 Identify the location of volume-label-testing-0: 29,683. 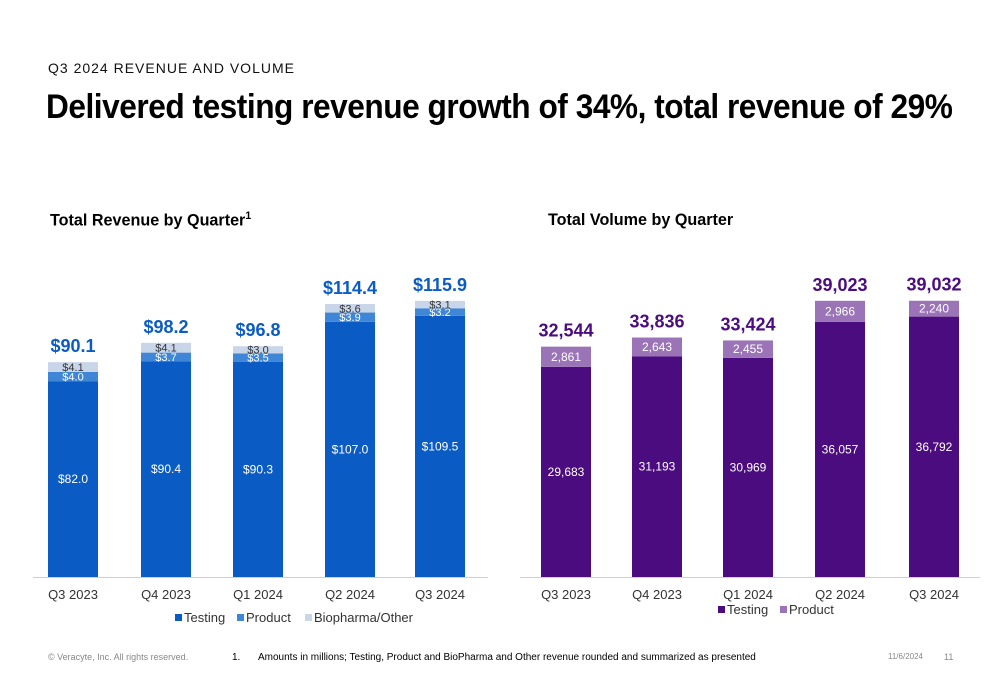
(566, 472).